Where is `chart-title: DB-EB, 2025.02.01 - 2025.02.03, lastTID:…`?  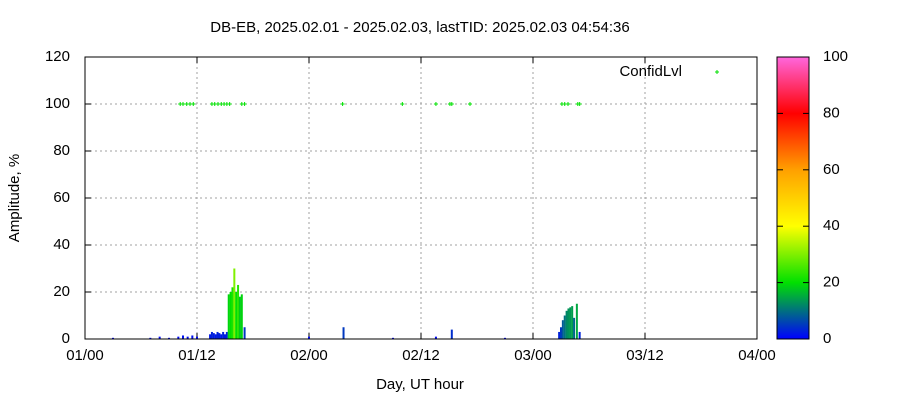
chart-title: DB-EB, 2025.02.01 - 2025.02.03, lastTID:… is located at coordinates (419, 27).